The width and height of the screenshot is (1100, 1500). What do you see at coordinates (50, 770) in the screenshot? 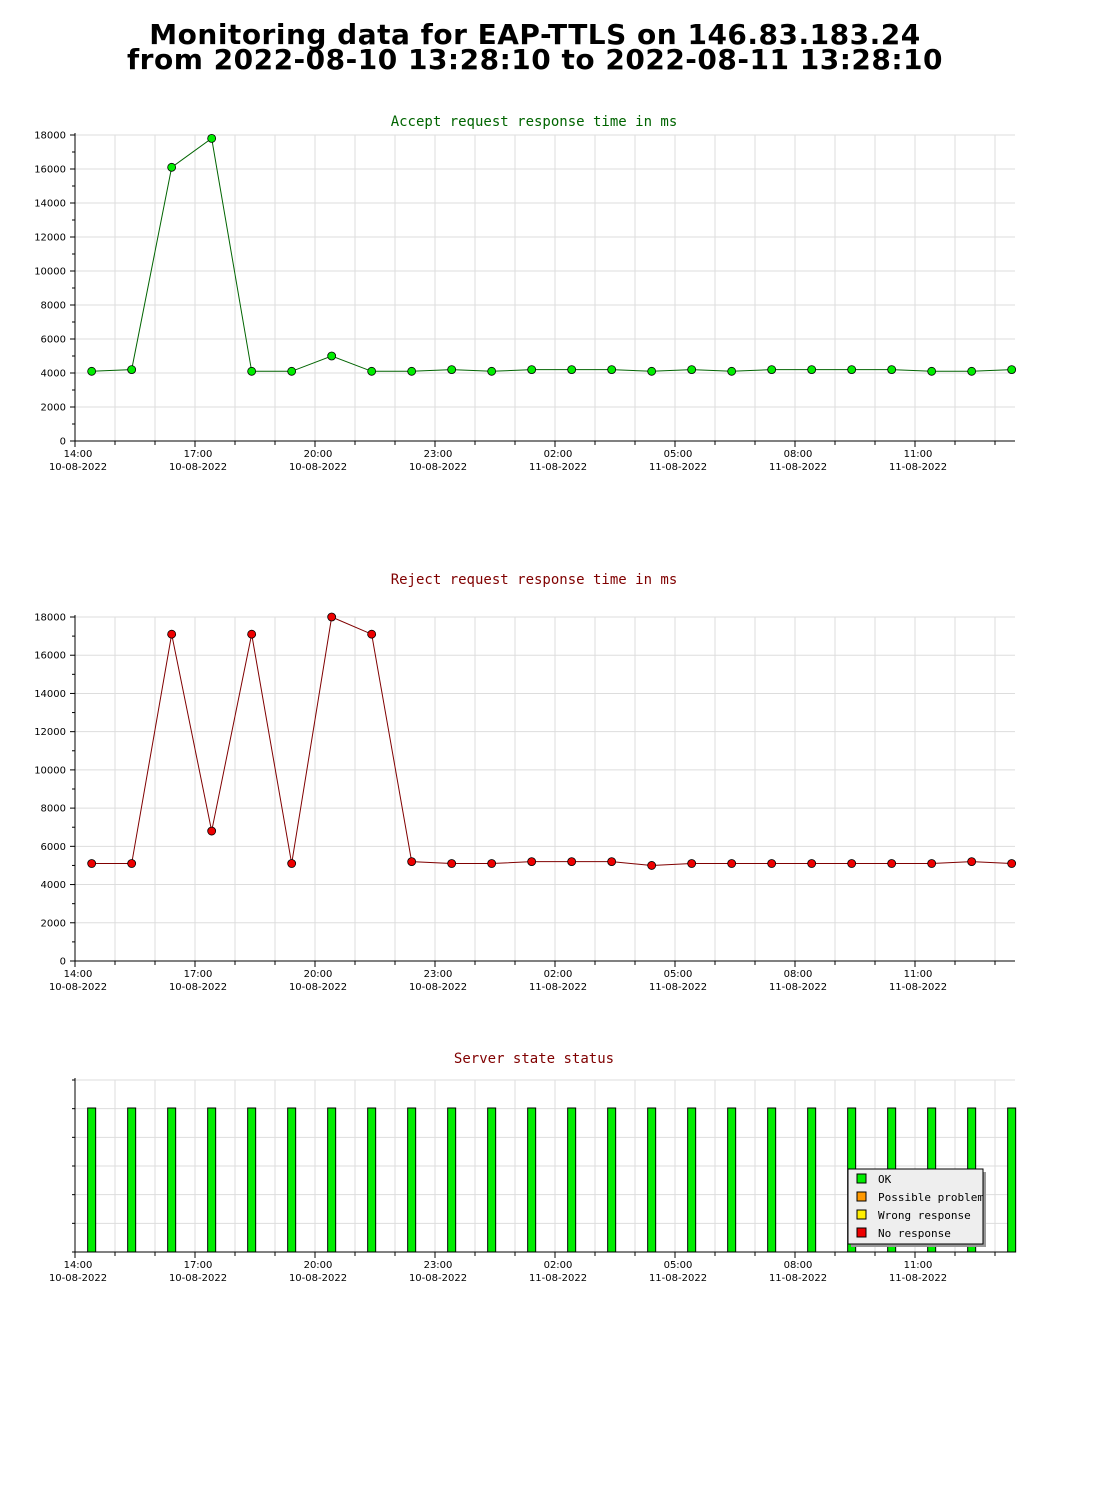
I see `chart2-ytick-label: 10000` at bounding box center [50, 770].